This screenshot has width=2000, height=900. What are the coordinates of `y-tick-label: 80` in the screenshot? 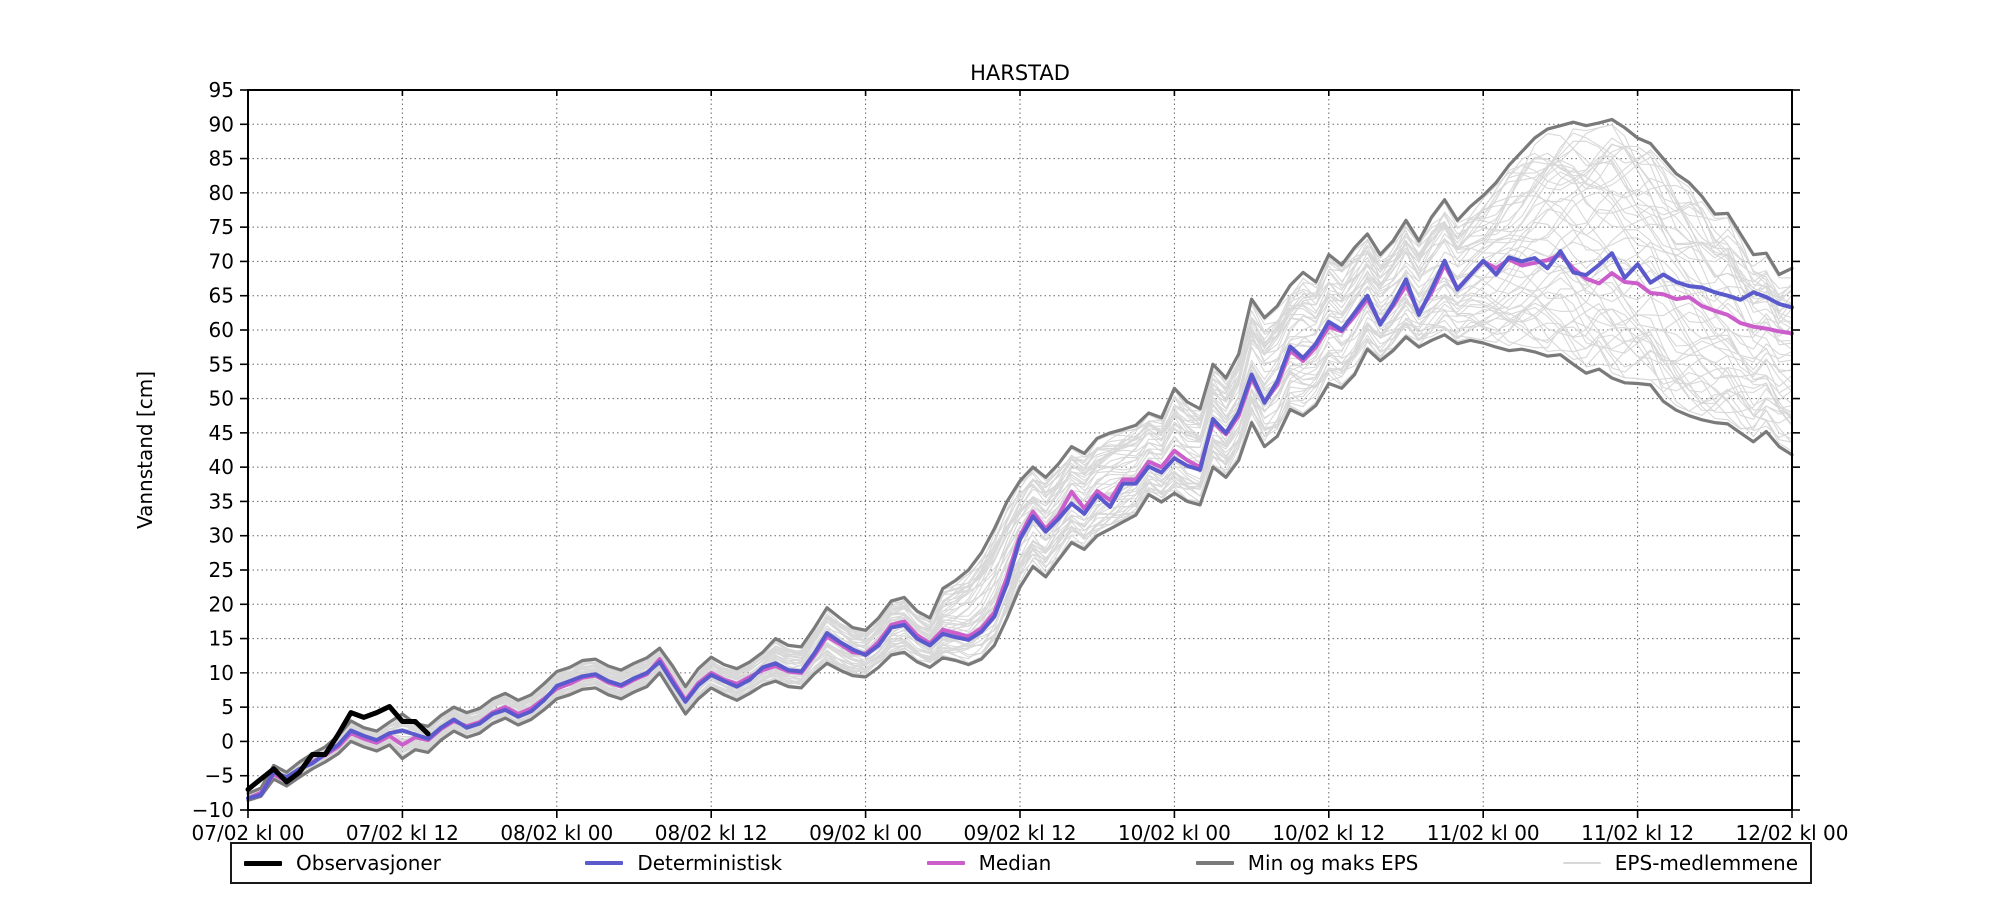 It's located at (221, 193).